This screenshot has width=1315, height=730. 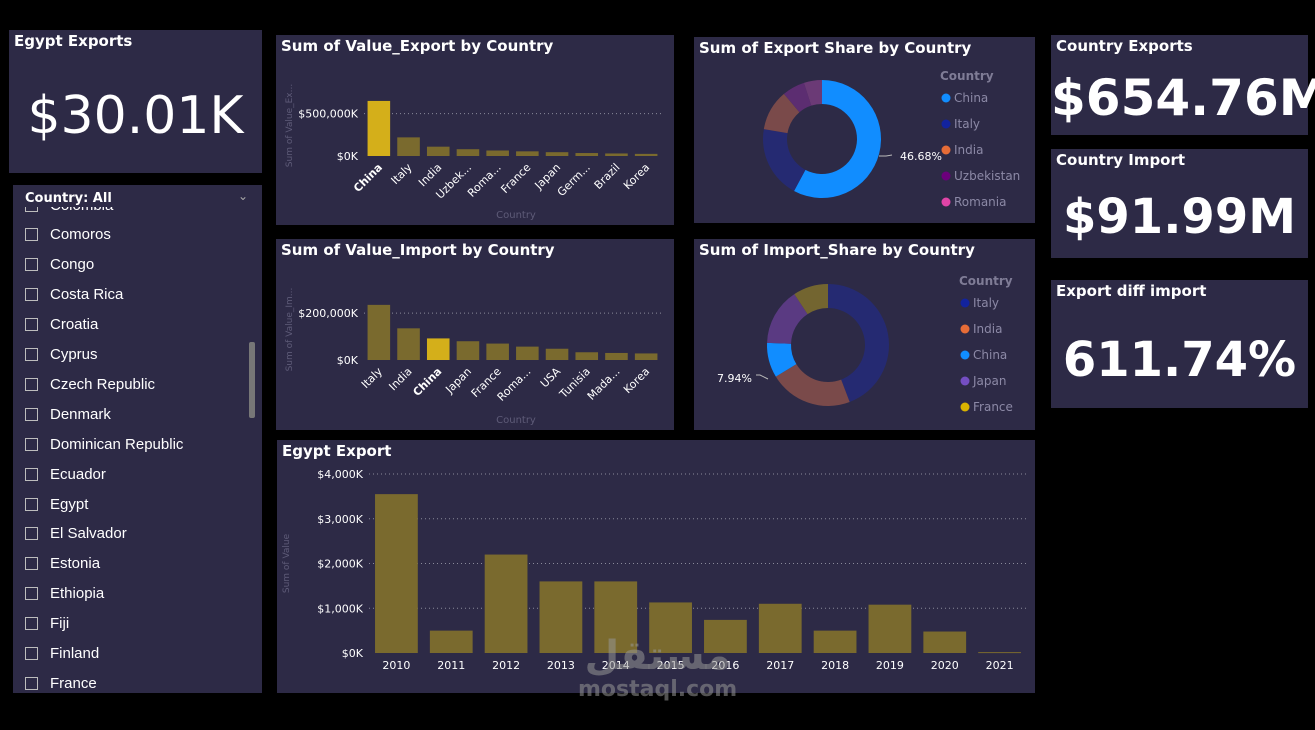 What do you see at coordinates (74, 295) in the screenshot?
I see `slicer-item: Costa Rica` at bounding box center [74, 295].